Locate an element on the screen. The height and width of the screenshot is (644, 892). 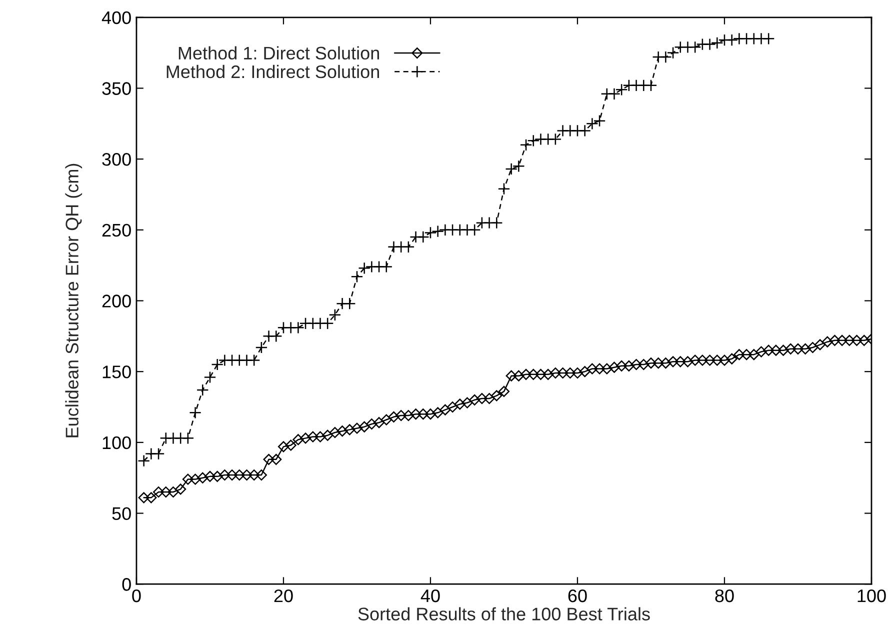
y-tick-label: 200 is located at coordinates (116, 301).